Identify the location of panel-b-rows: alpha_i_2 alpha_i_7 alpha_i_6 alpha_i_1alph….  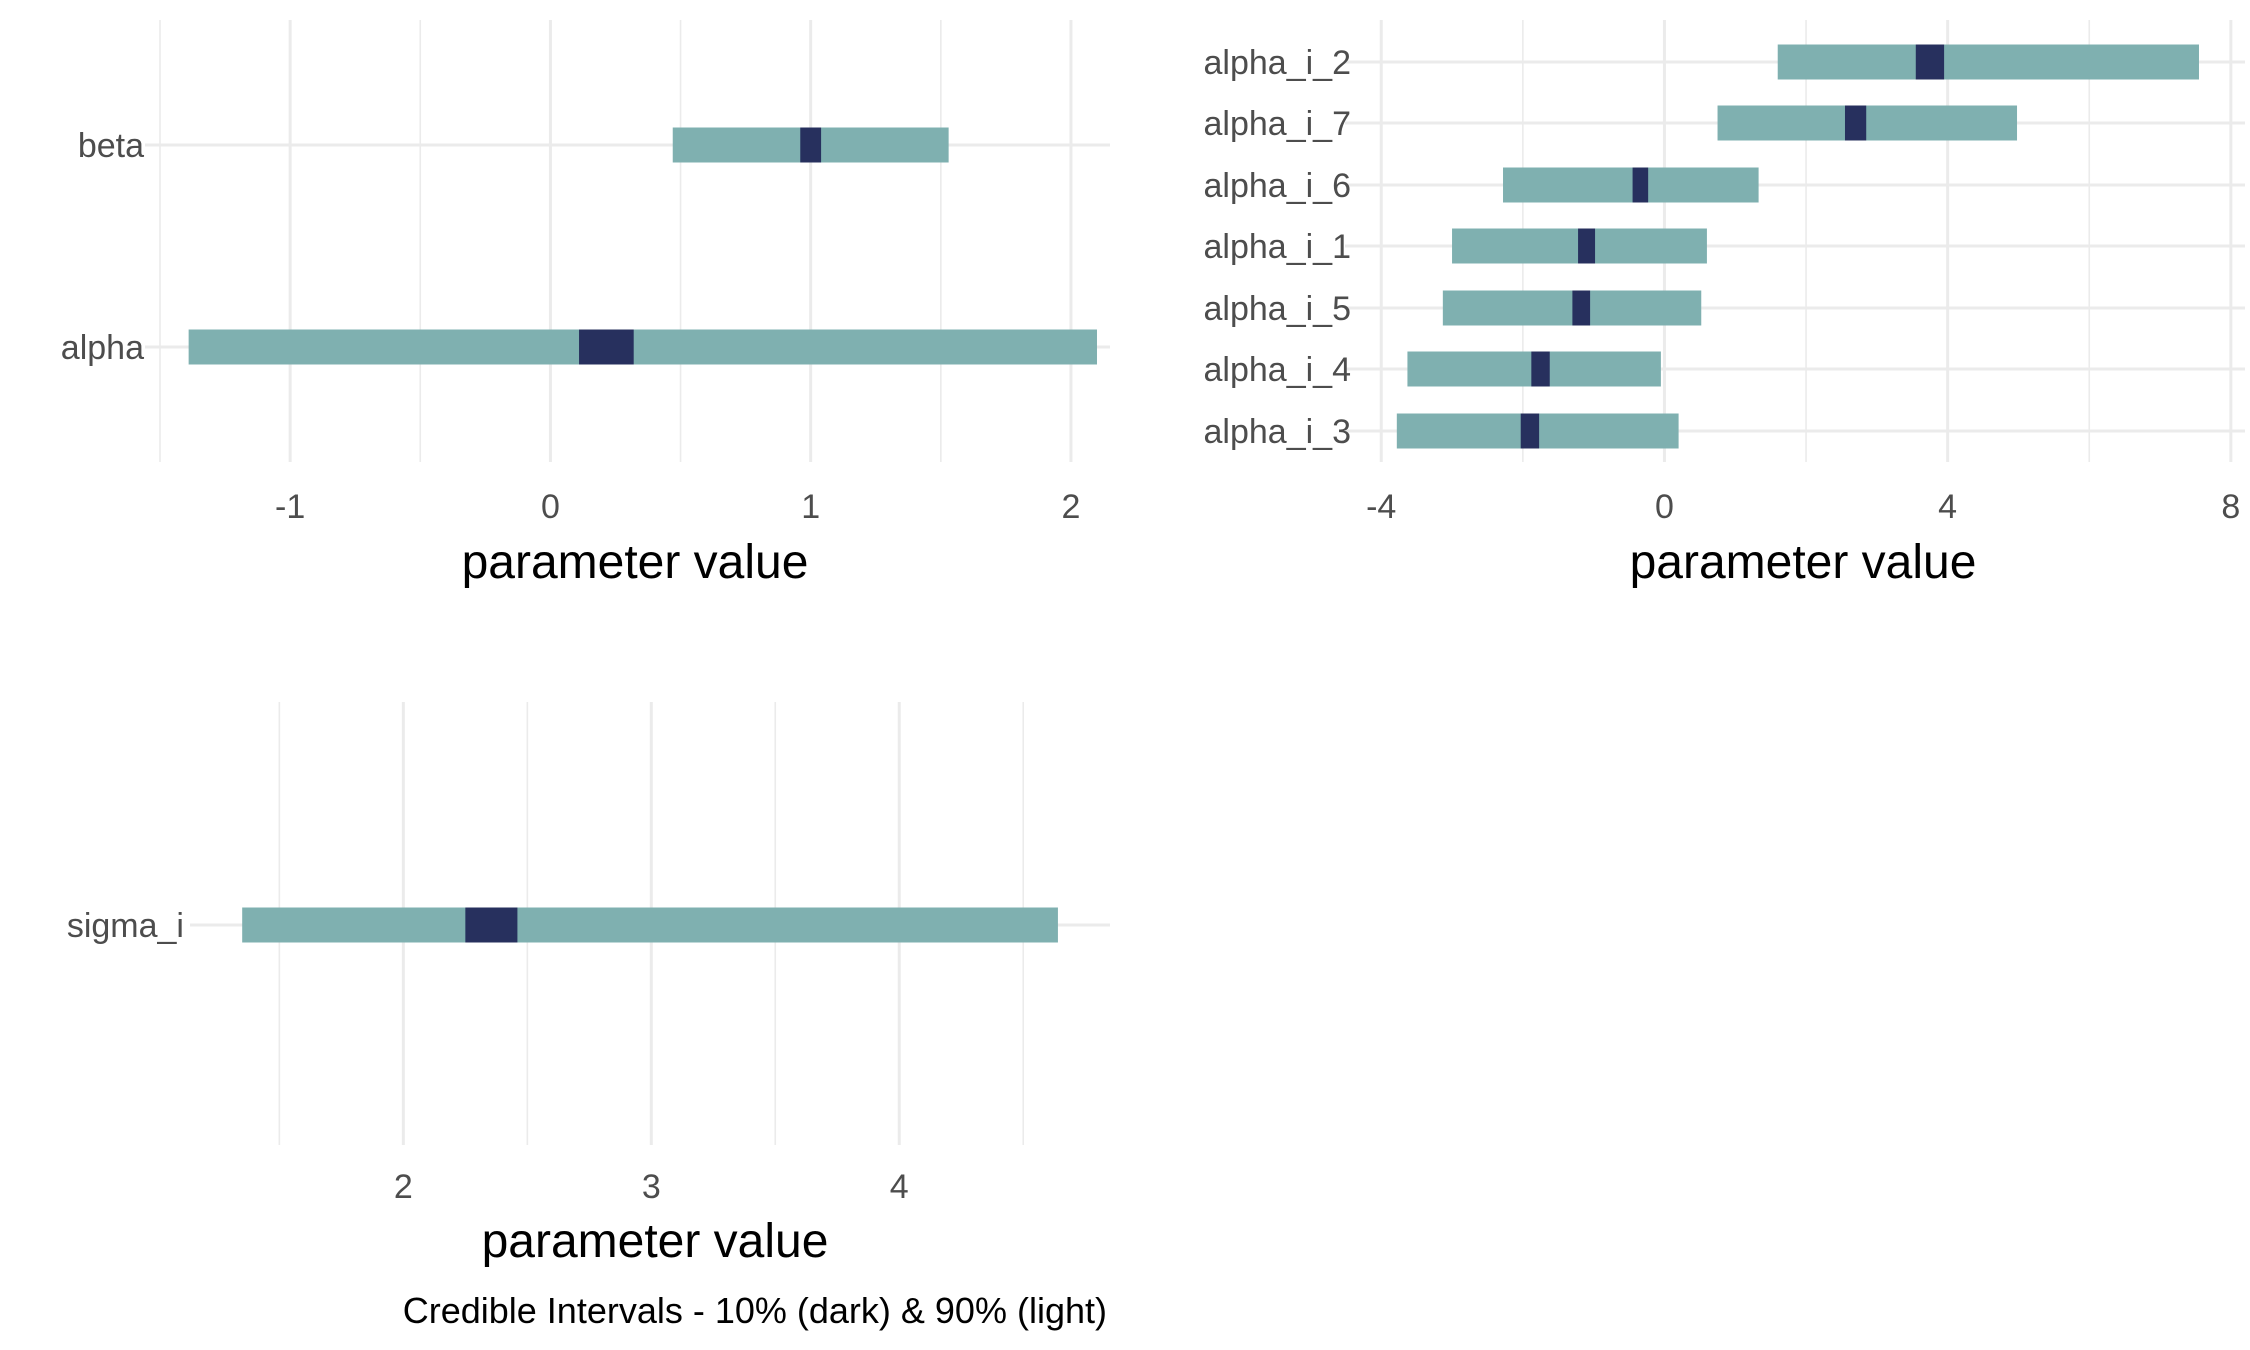
(1701, 247).